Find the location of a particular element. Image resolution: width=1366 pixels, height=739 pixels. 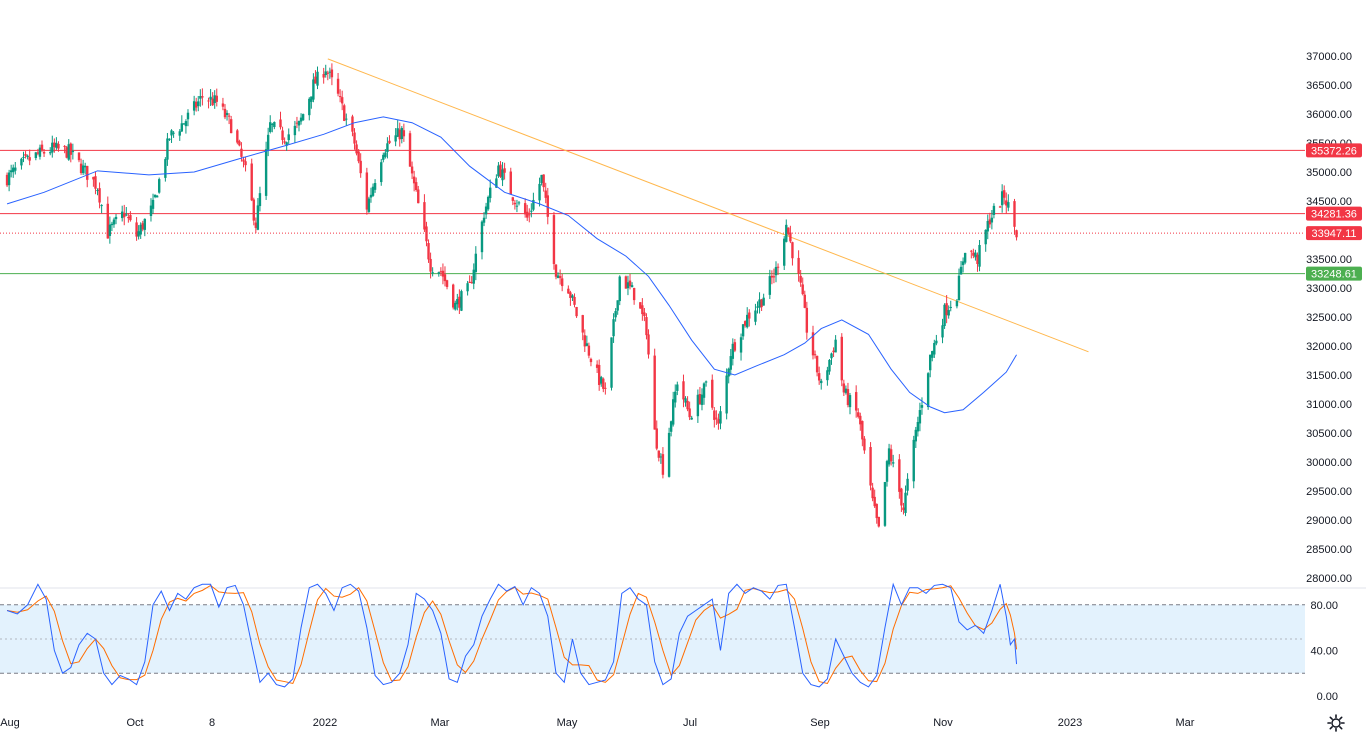

time-tick-label: Nov is located at coordinates (943, 723).